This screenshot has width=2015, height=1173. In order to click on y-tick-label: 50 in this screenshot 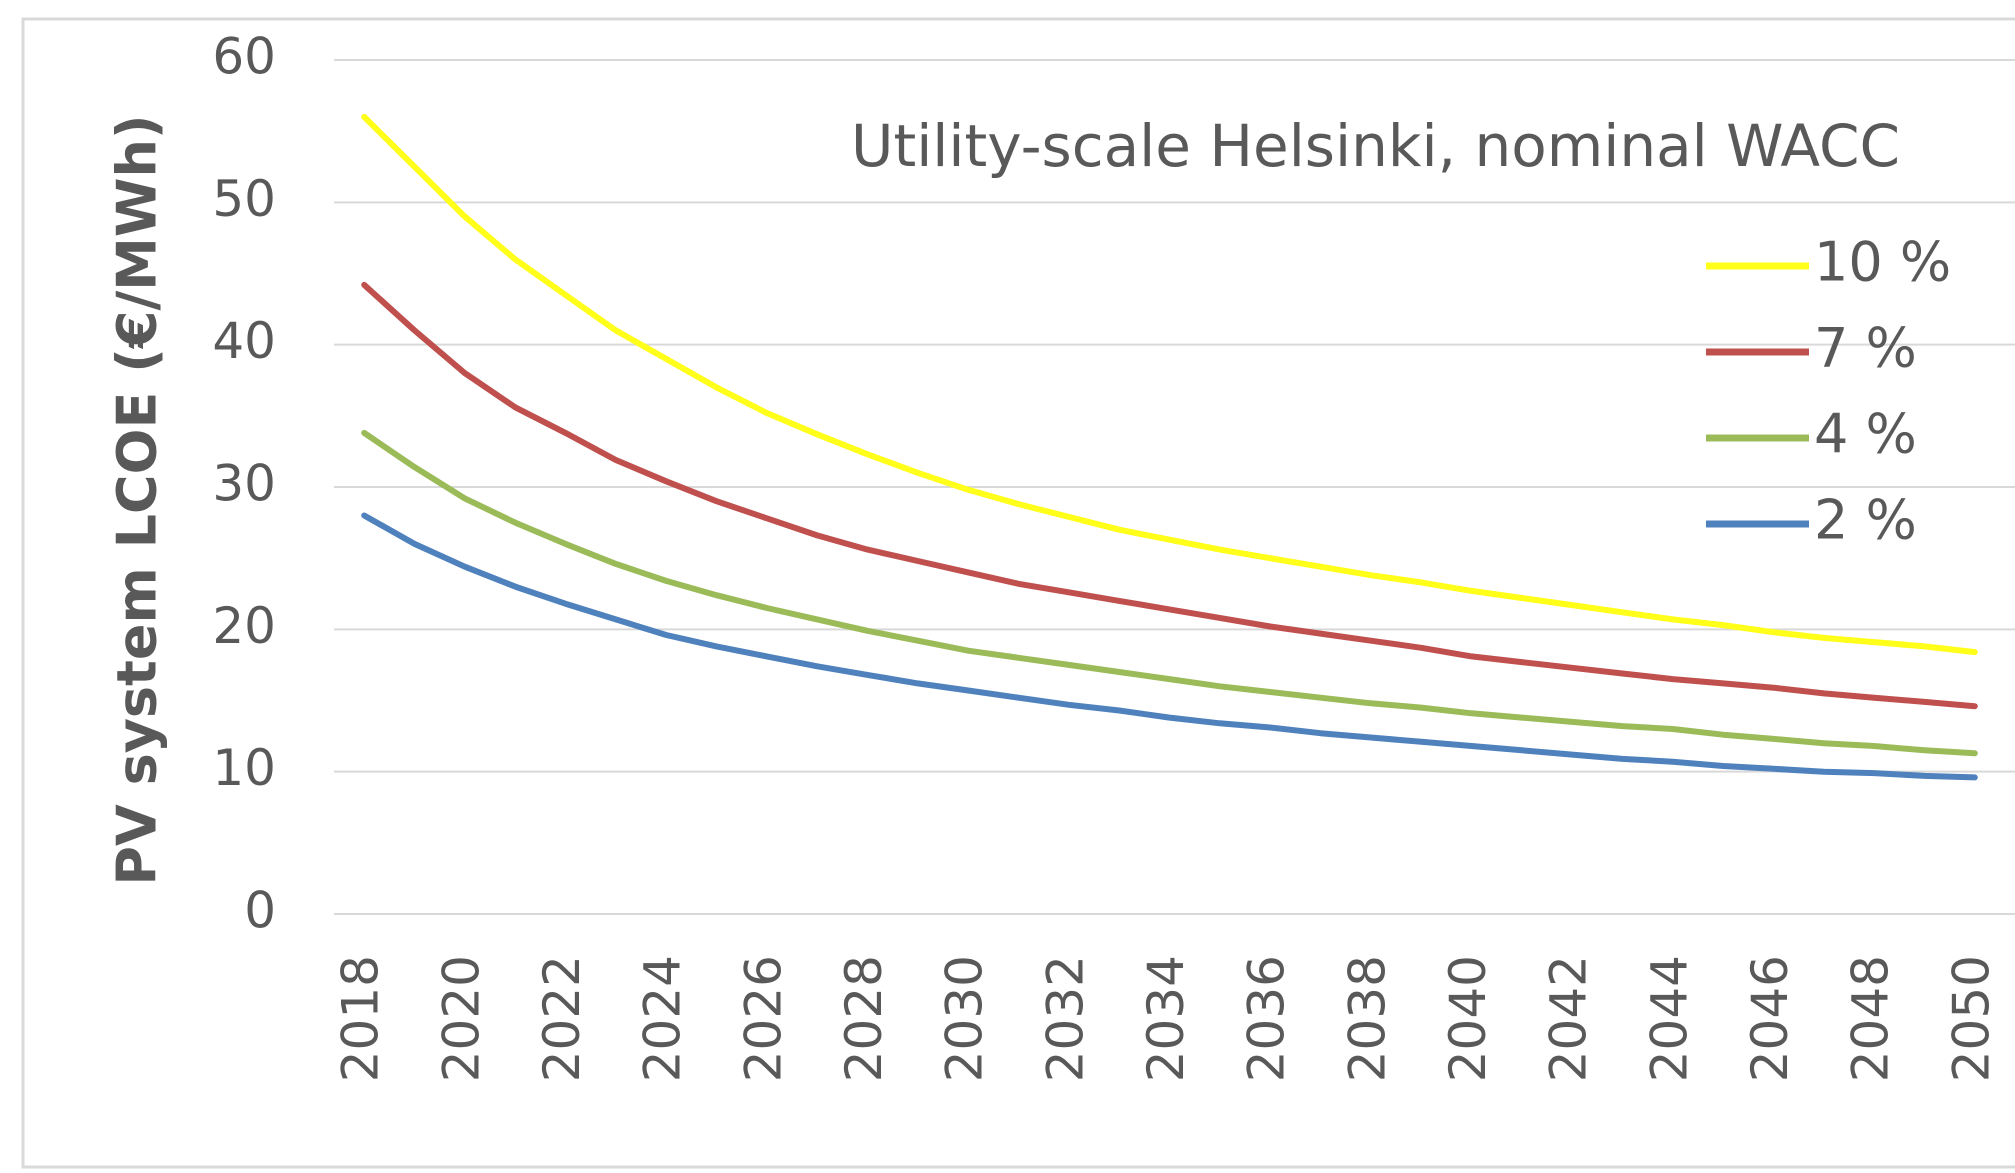, I will do `click(244, 199)`.